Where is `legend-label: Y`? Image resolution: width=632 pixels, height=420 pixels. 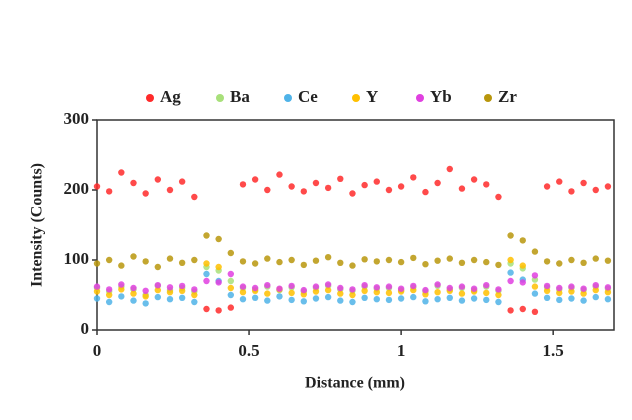 legend-label: Y is located at coordinates (372, 96).